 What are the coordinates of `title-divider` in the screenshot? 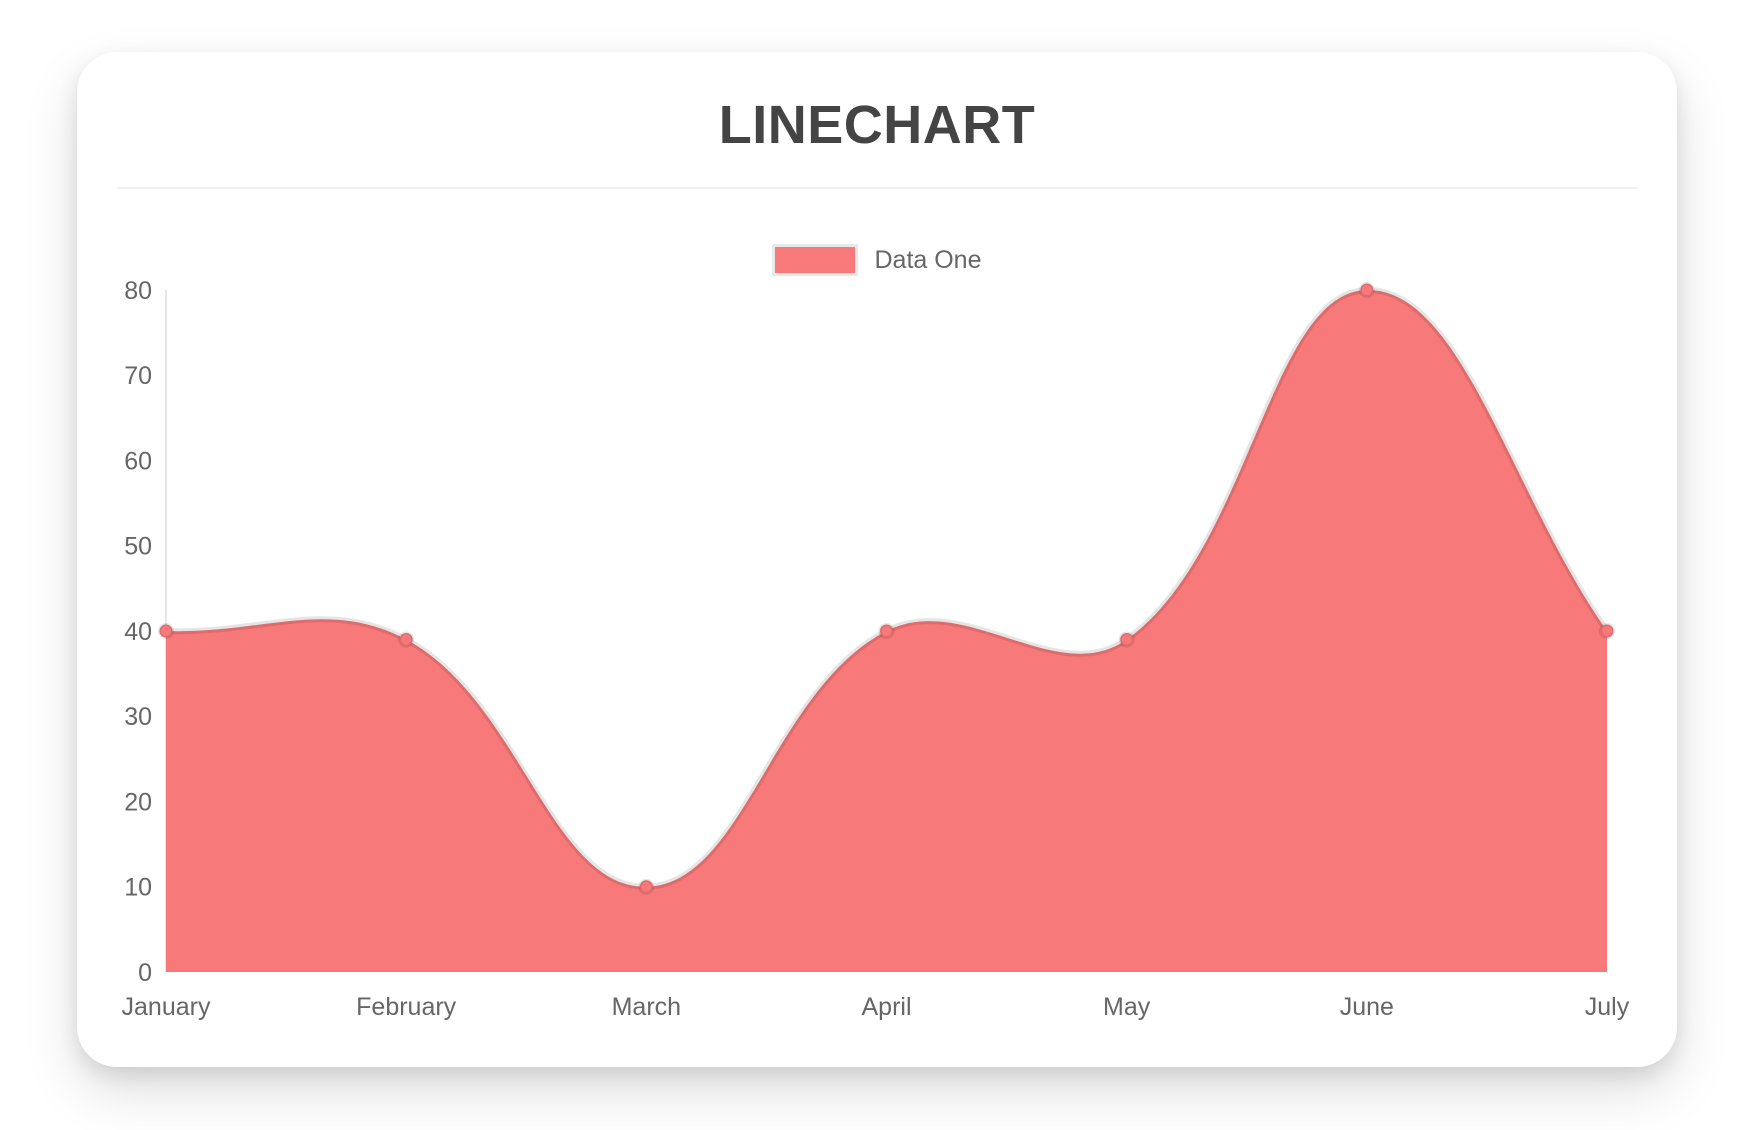 It's located at (877, 188).